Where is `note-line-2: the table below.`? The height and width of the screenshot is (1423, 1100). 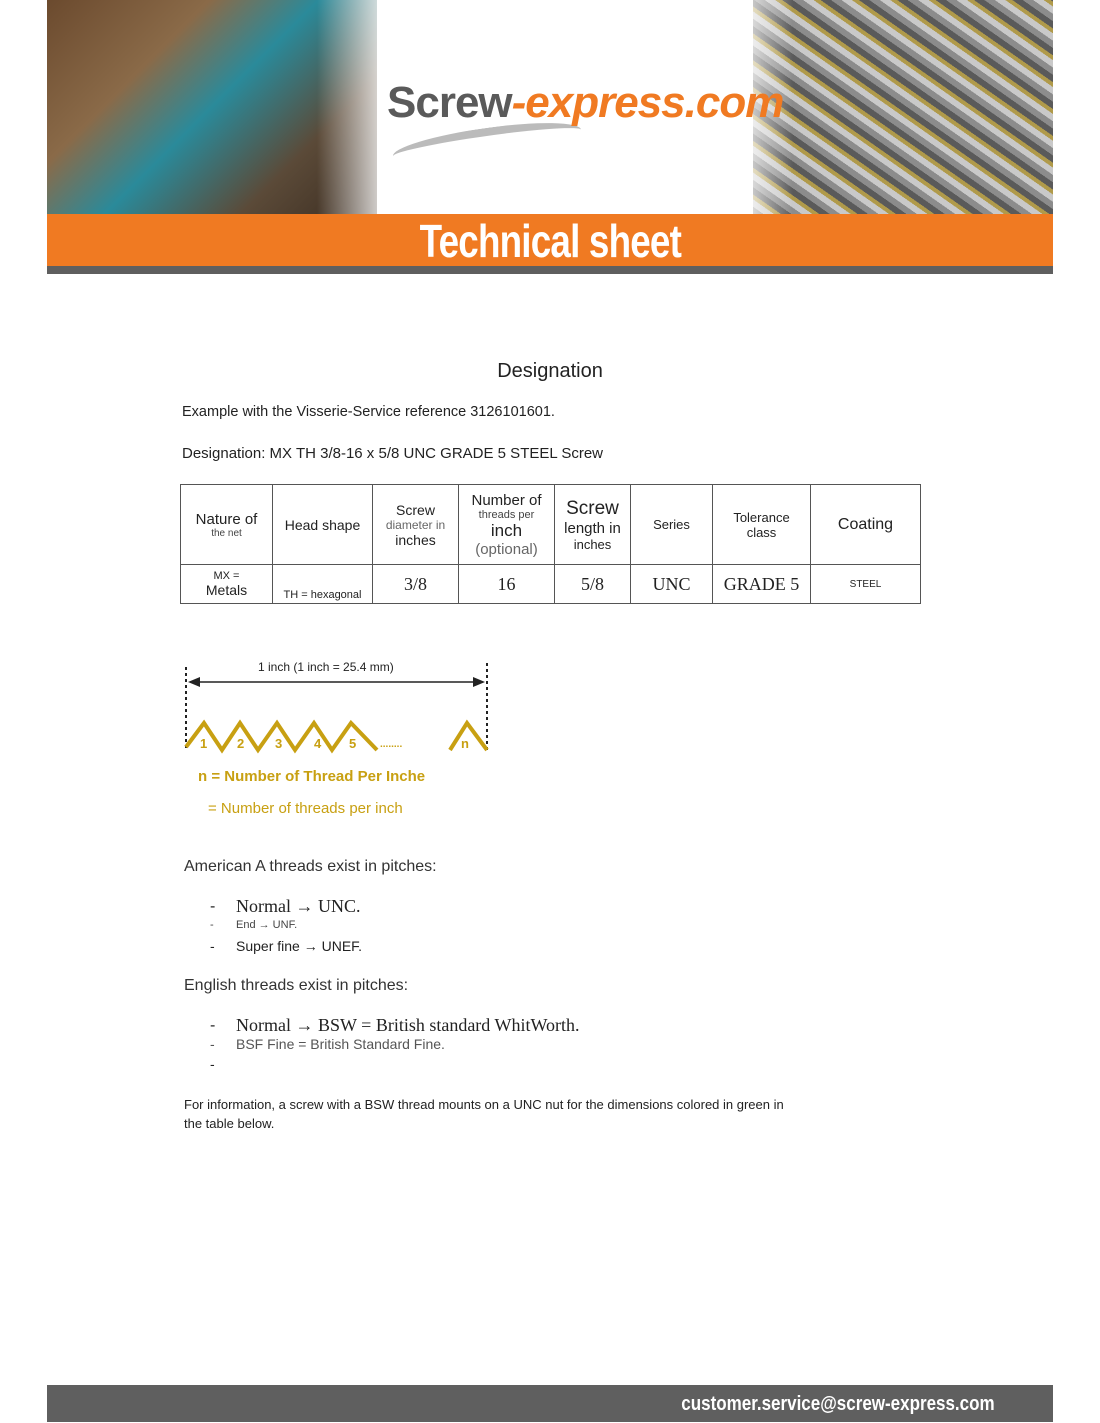
note-line-2: the table below. is located at coordinates (229, 1123).